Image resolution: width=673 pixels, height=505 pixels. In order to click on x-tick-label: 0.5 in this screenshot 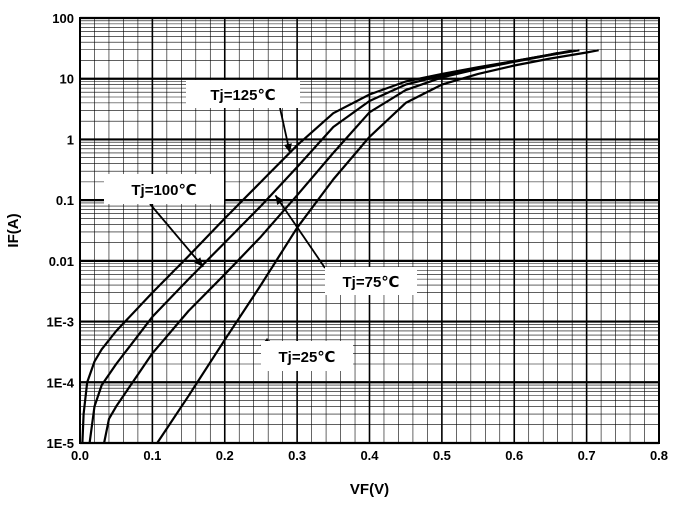, I will do `click(442, 455)`.